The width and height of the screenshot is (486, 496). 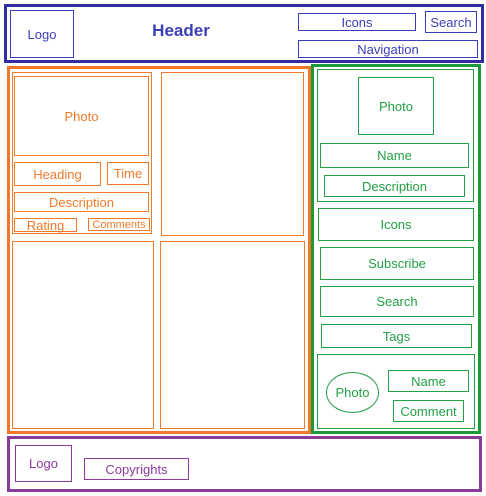 I want to click on card-time: Time, so click(x=128, y=173).